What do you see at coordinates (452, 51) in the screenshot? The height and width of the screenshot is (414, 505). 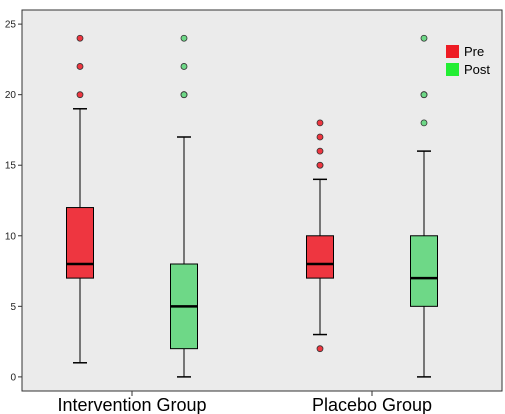 I see `legend-swatch-pre` at bounding box center [452, 51].